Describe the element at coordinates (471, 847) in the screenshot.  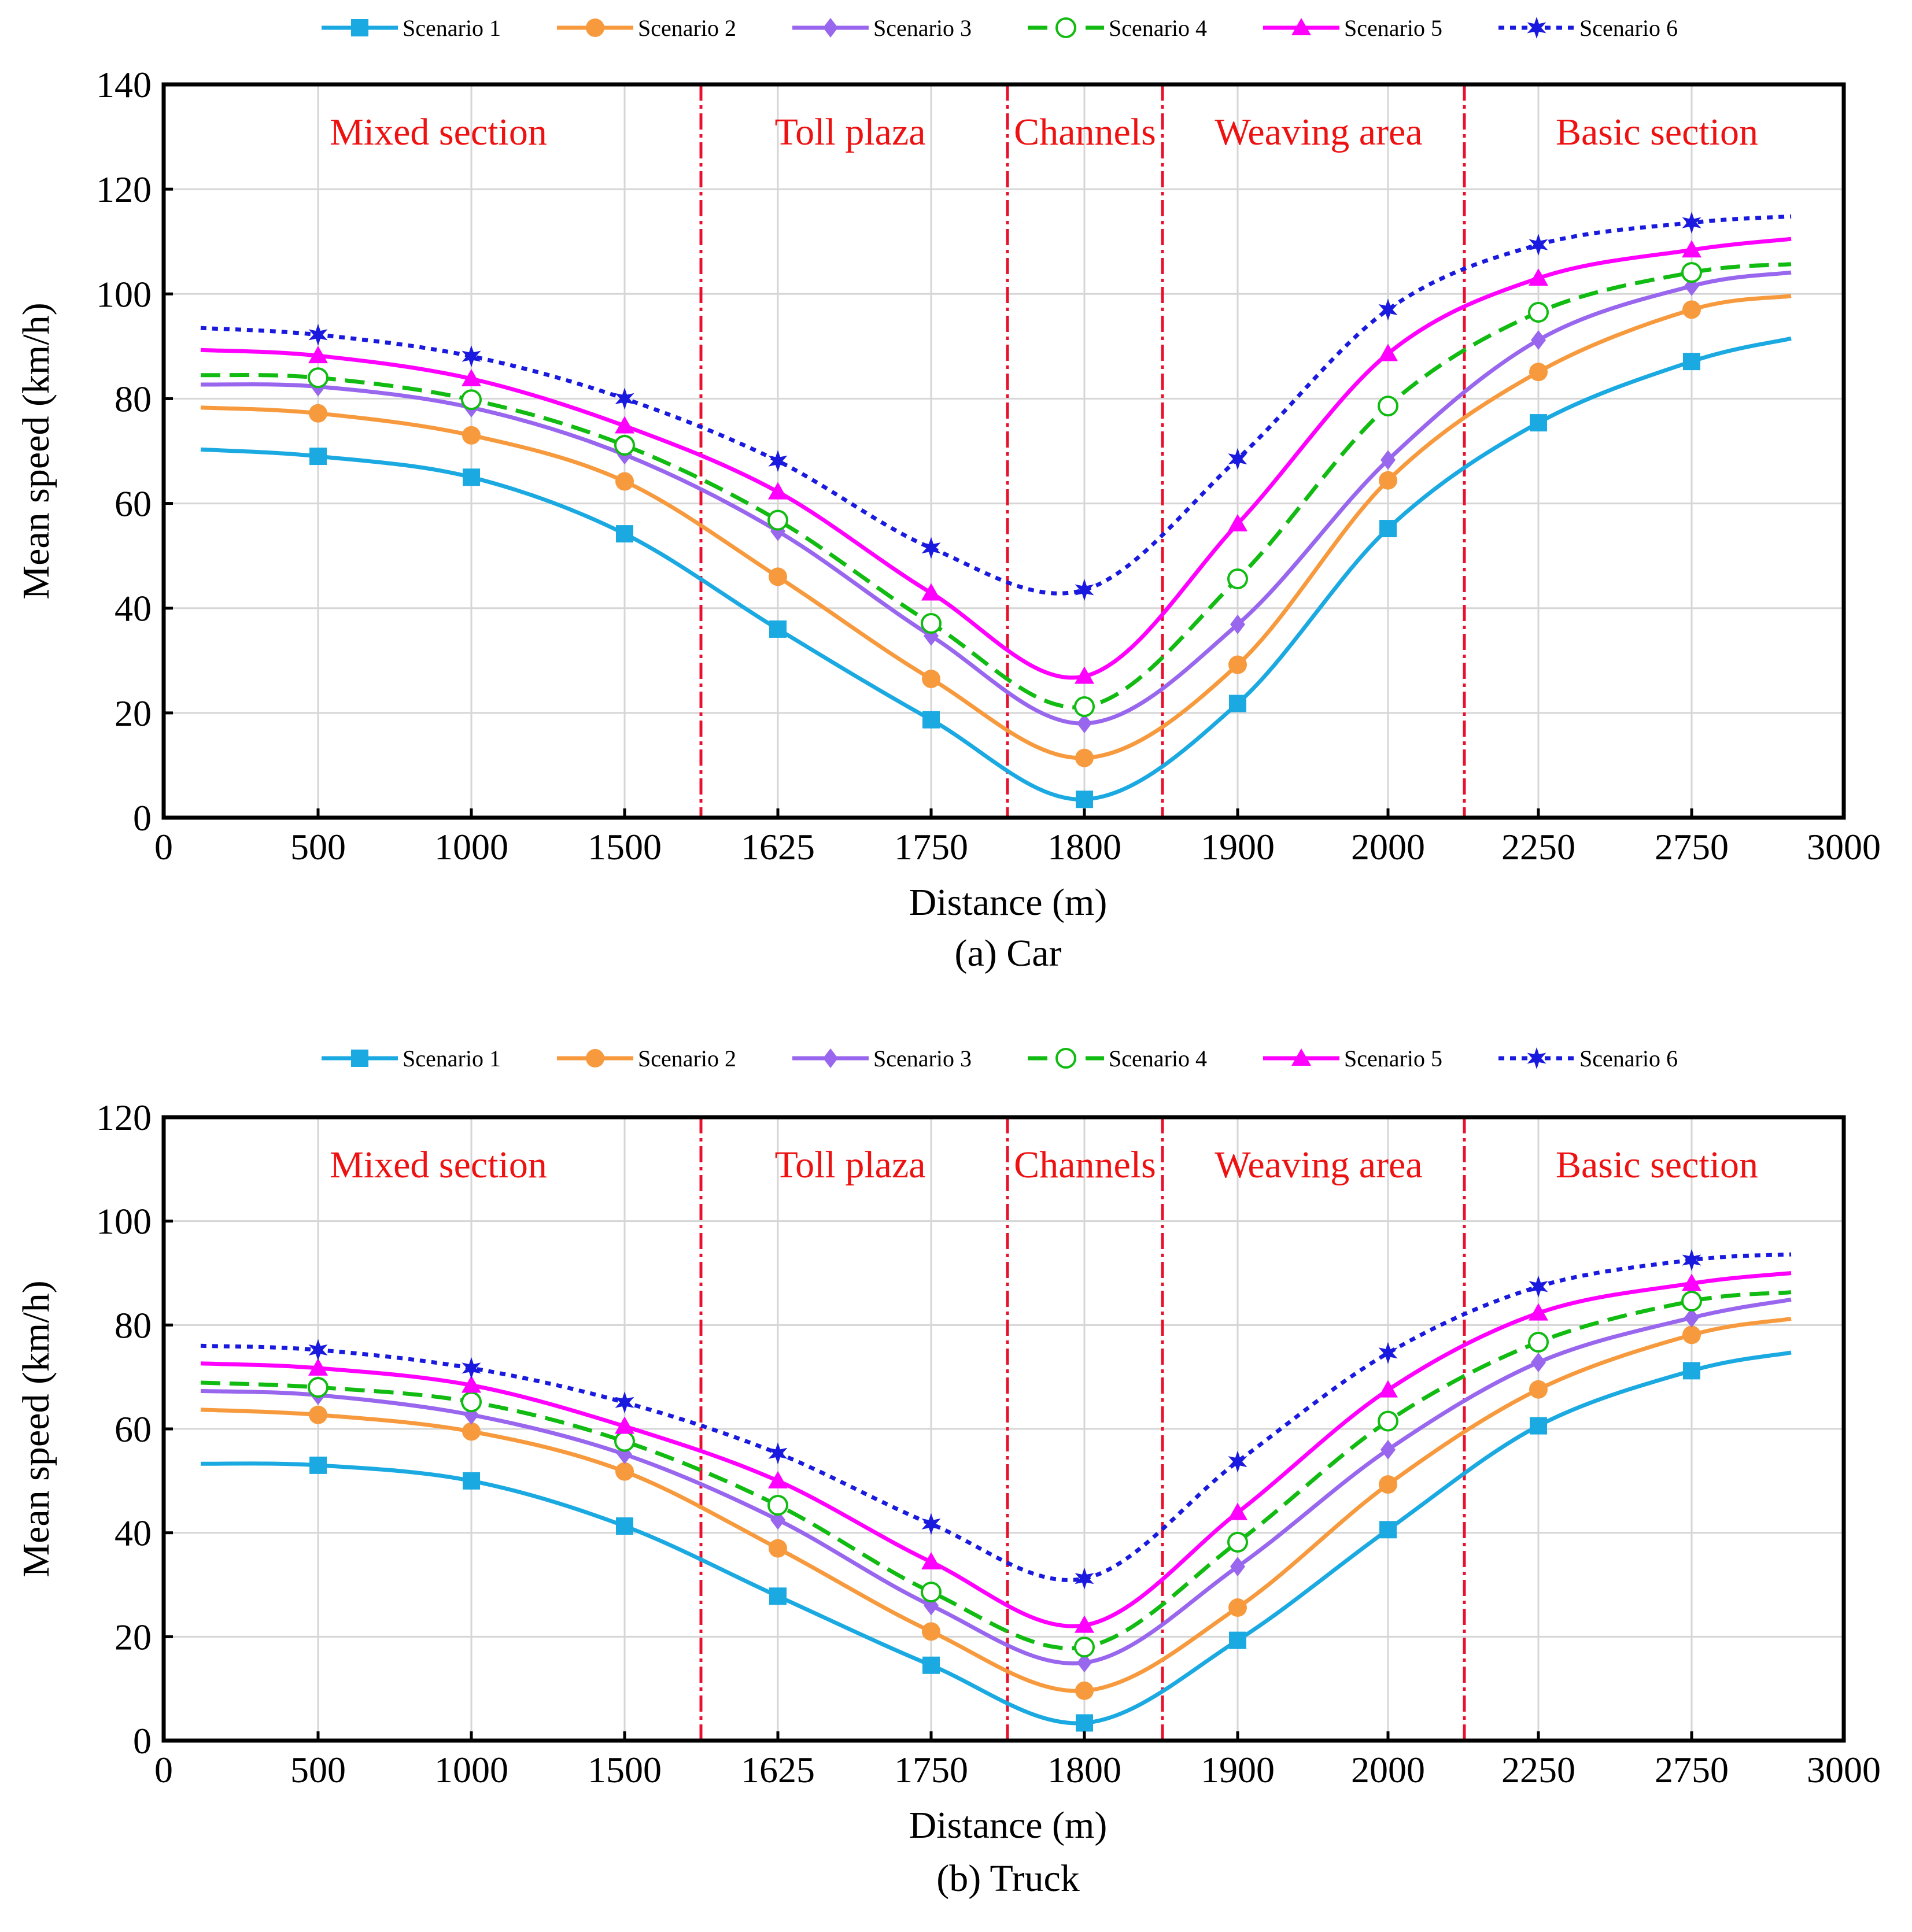
I see `x-tick-label: 1000` at that location.